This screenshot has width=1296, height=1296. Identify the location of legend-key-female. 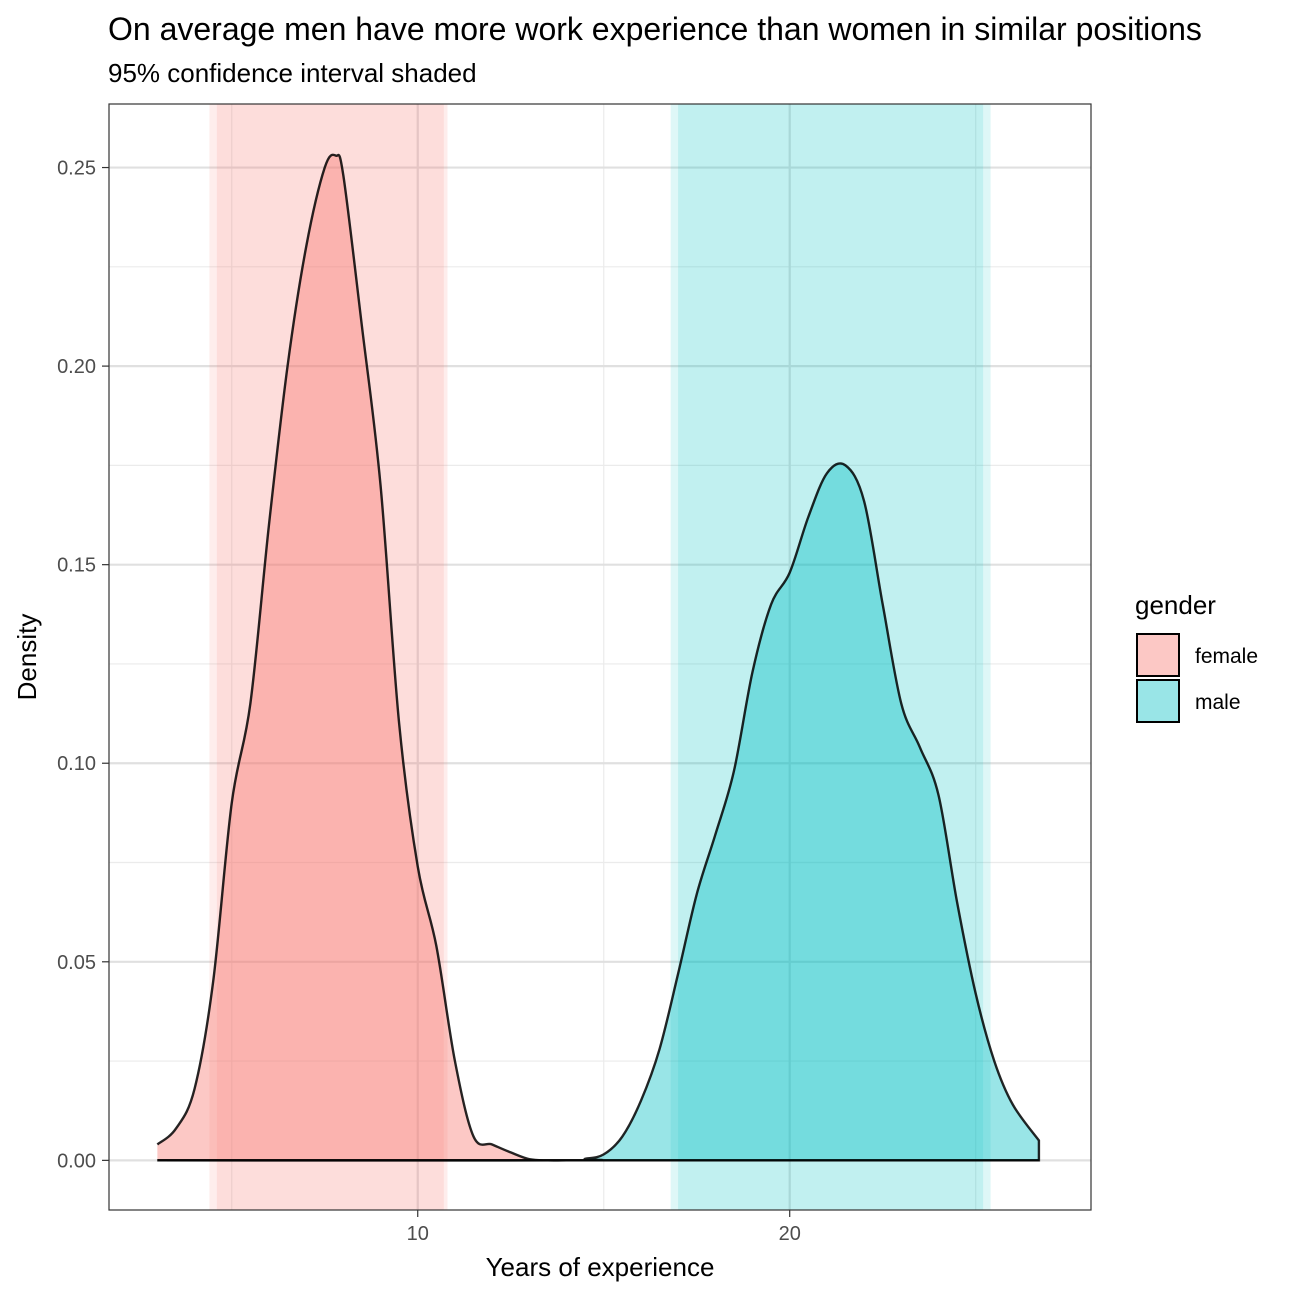
(1158, 655).